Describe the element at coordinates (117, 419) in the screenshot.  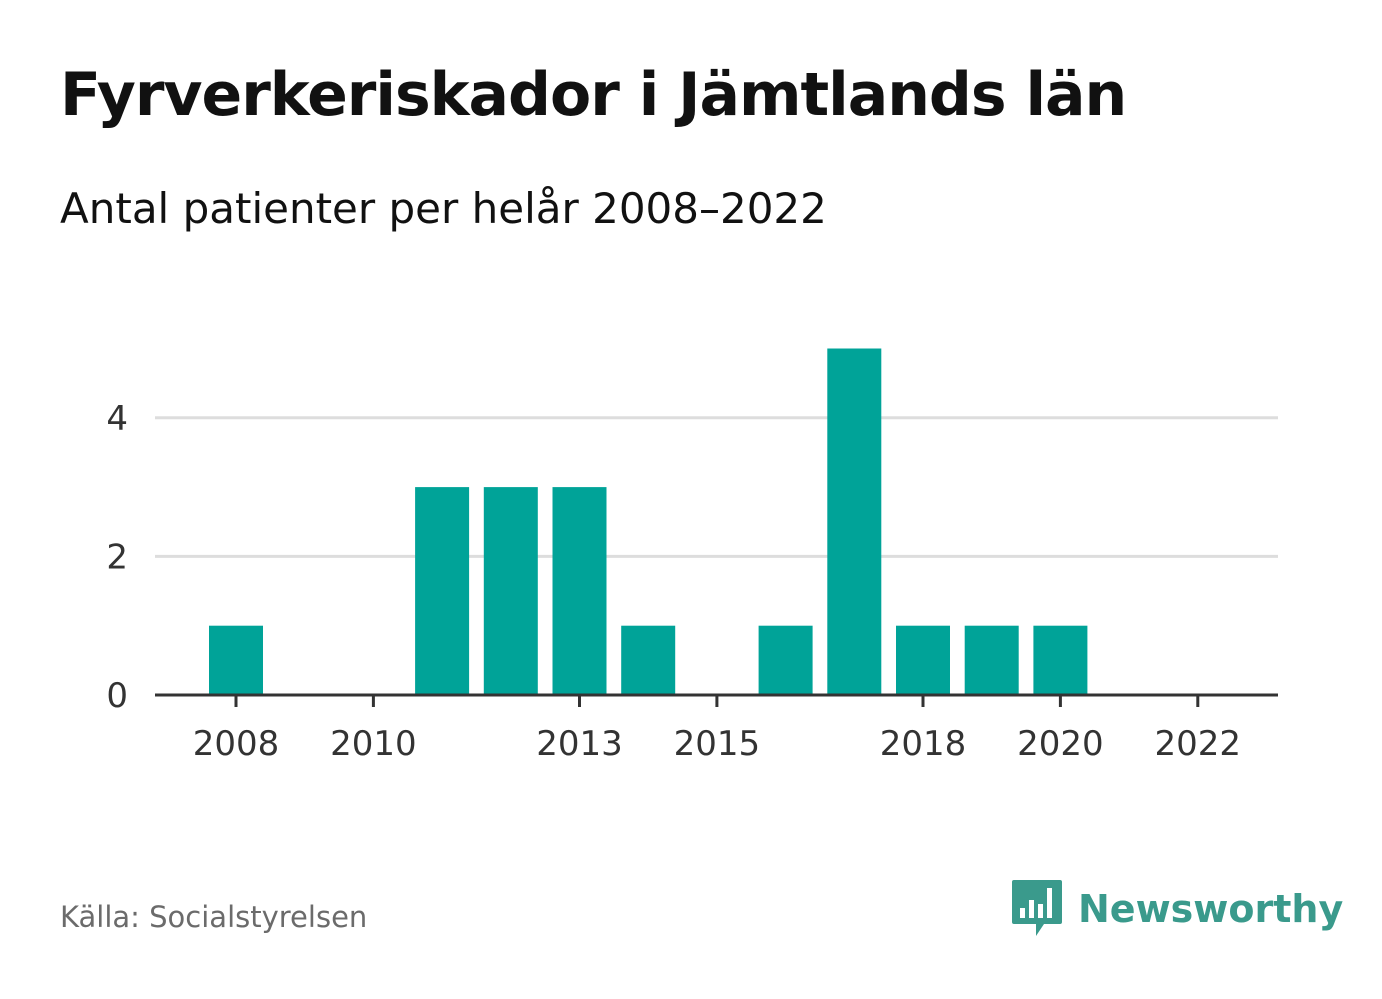
I see `y-tick-label-4: 4` at that location.